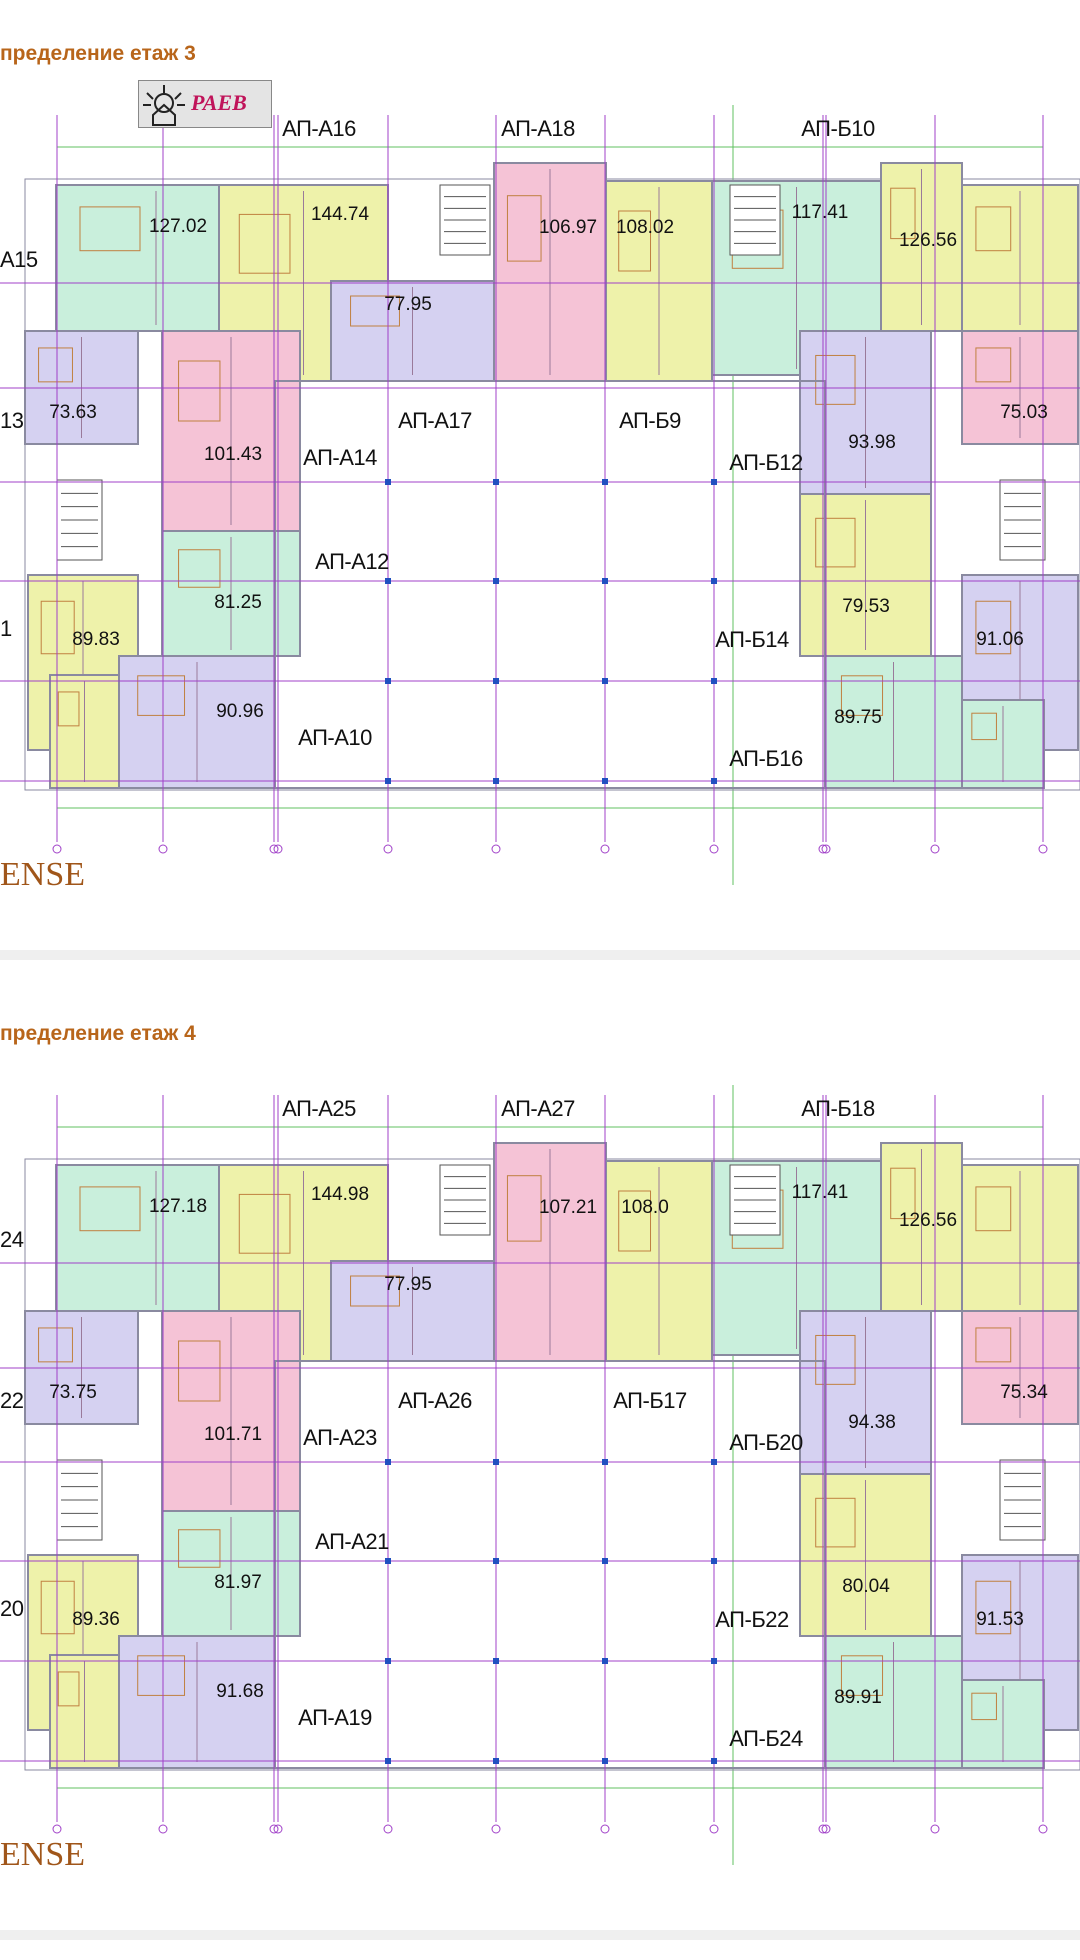  Describe the element at coordinates (12, 1608) in the screenshot. I see `apartment-label: 20` at that location.